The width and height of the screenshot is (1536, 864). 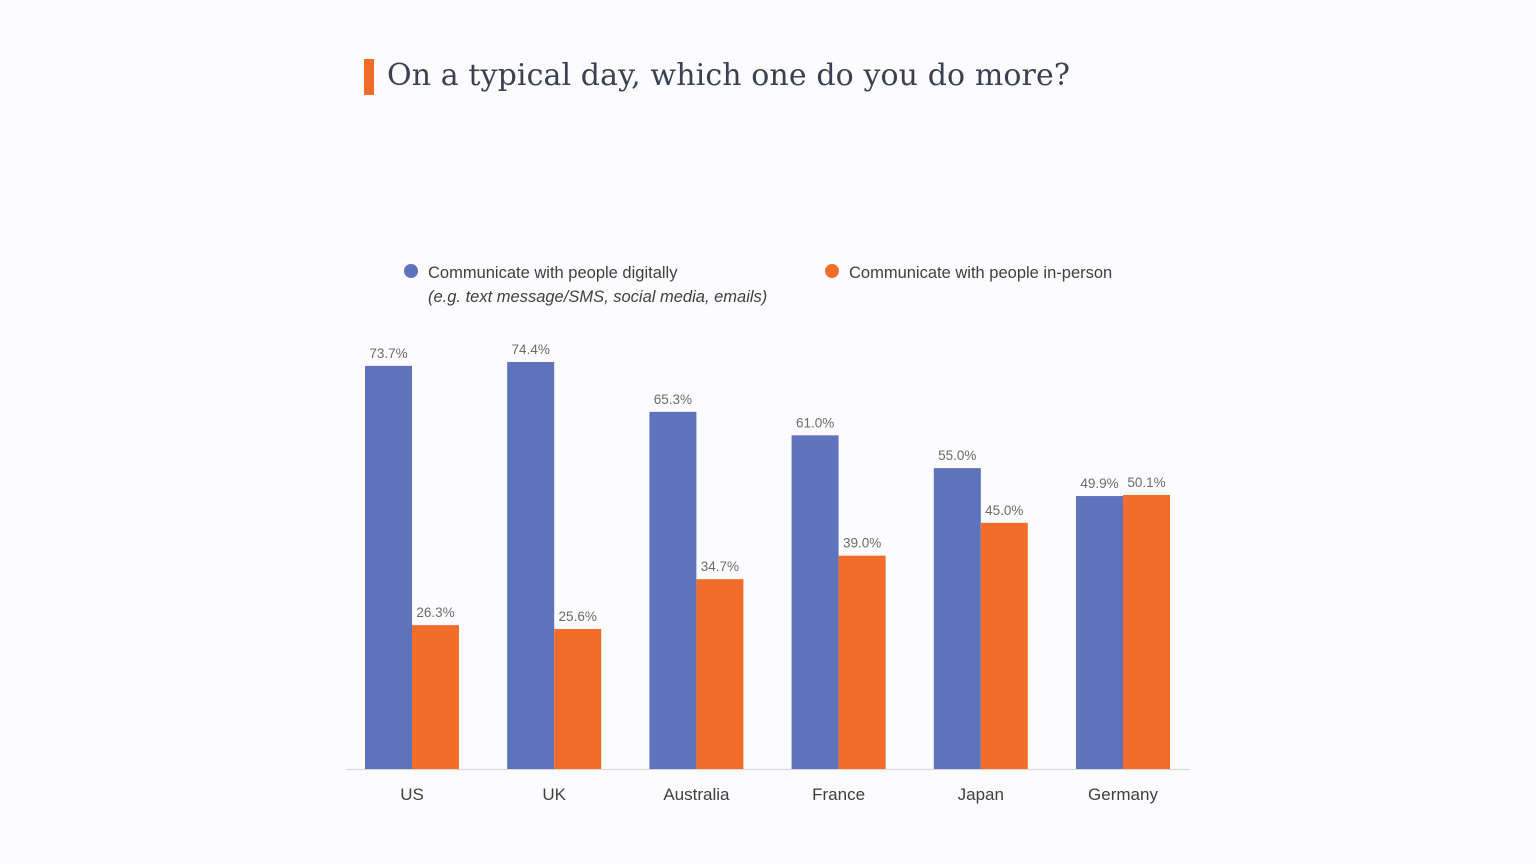 What do you see at coordinates (531, 565) in the screenshot?
I see `bar-digital-uk` at bounding box center [531, 565].